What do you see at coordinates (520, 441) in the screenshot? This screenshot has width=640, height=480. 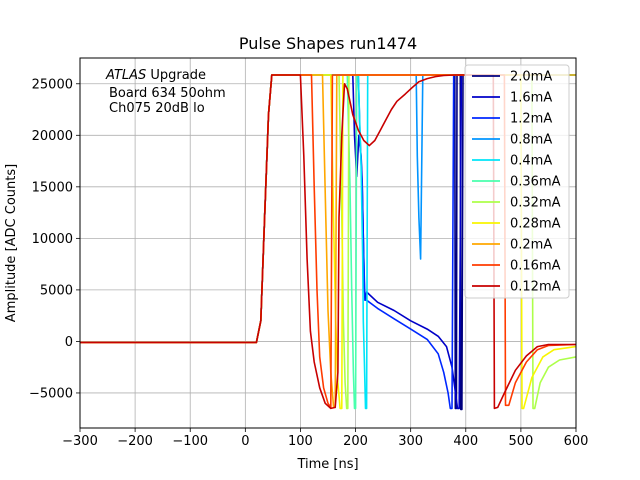 I see `x-tick-label: 500` at bounding box center [520, 441].